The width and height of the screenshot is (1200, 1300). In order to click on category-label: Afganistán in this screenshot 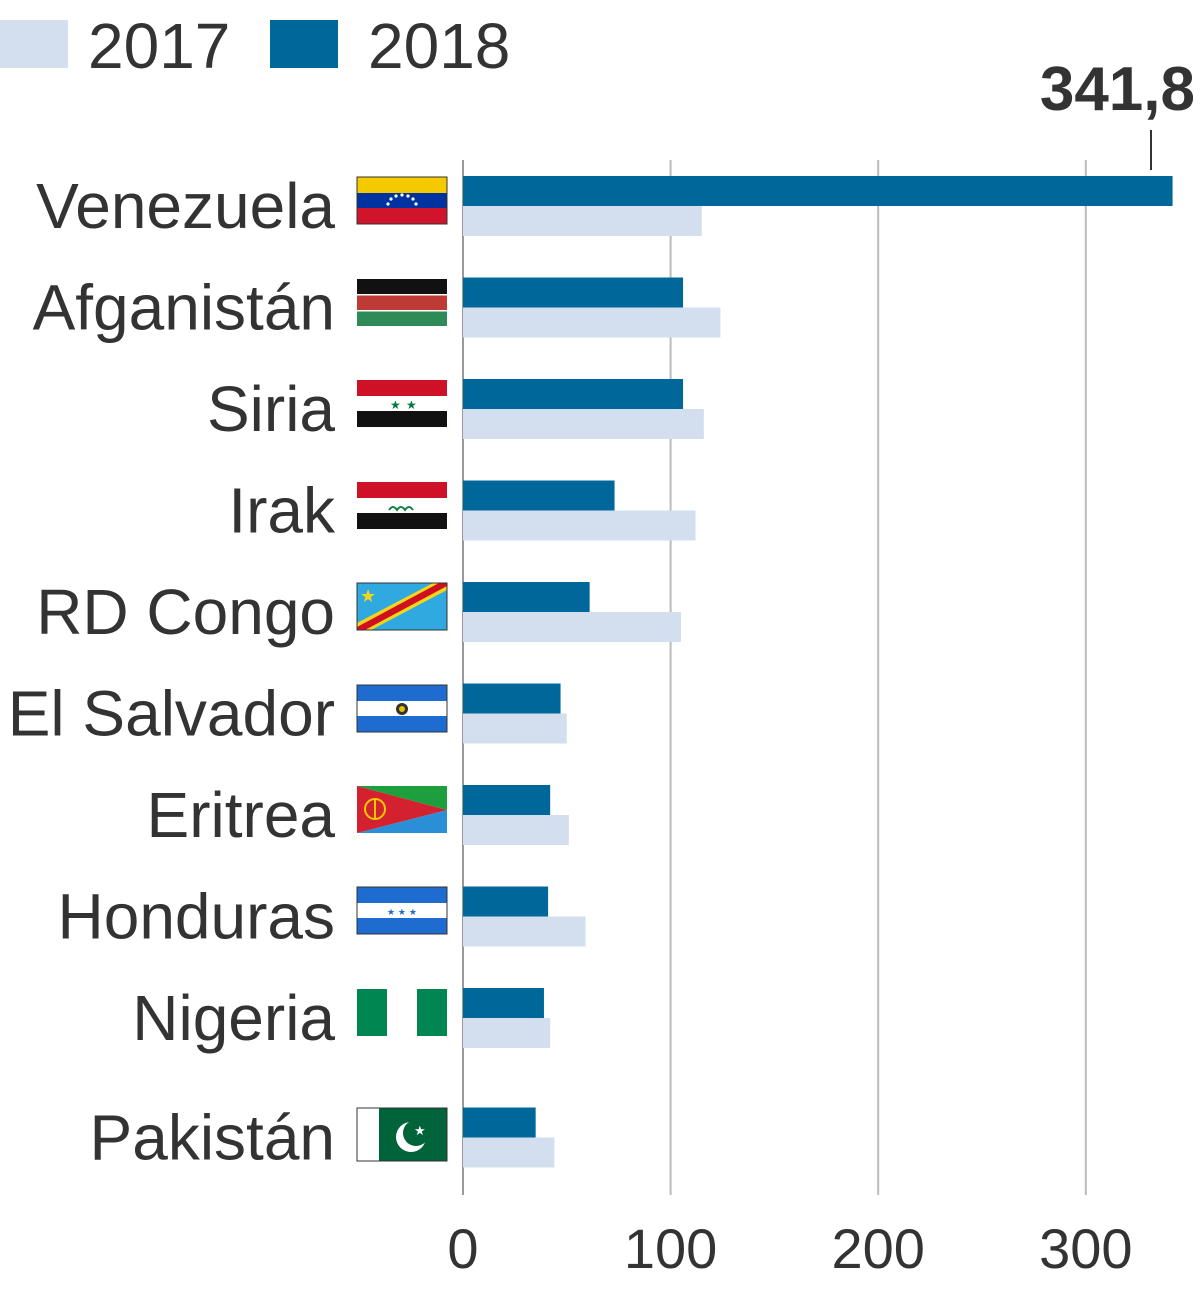, I will do `click(184, 308)`.